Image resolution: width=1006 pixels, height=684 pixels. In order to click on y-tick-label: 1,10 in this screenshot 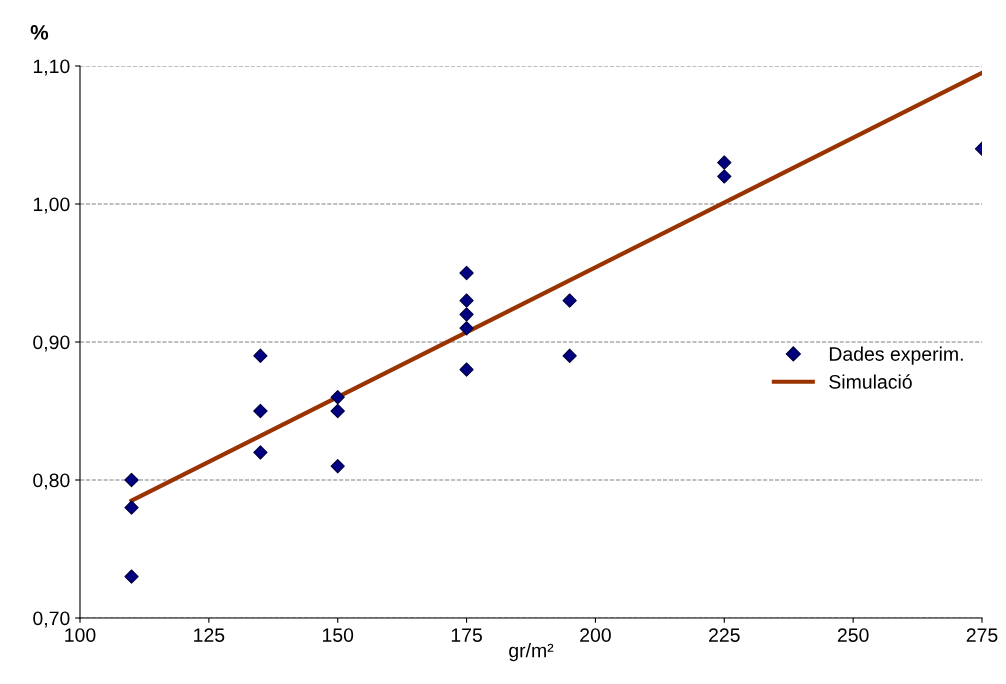, I will do `click(51, 67)`.